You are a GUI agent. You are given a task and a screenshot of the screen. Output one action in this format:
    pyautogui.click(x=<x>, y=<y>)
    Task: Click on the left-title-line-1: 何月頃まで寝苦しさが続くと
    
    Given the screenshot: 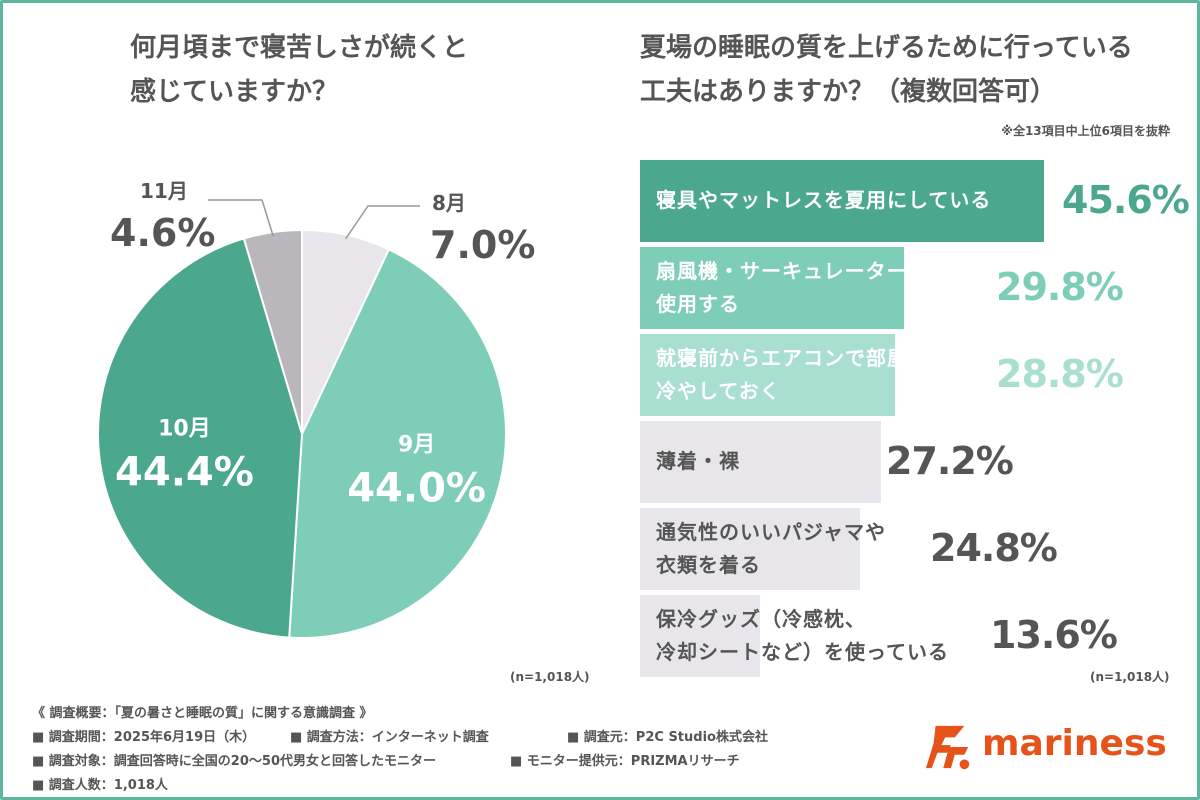 What is the action you would take?
    pyautogui.click(x=299, y=48)
    